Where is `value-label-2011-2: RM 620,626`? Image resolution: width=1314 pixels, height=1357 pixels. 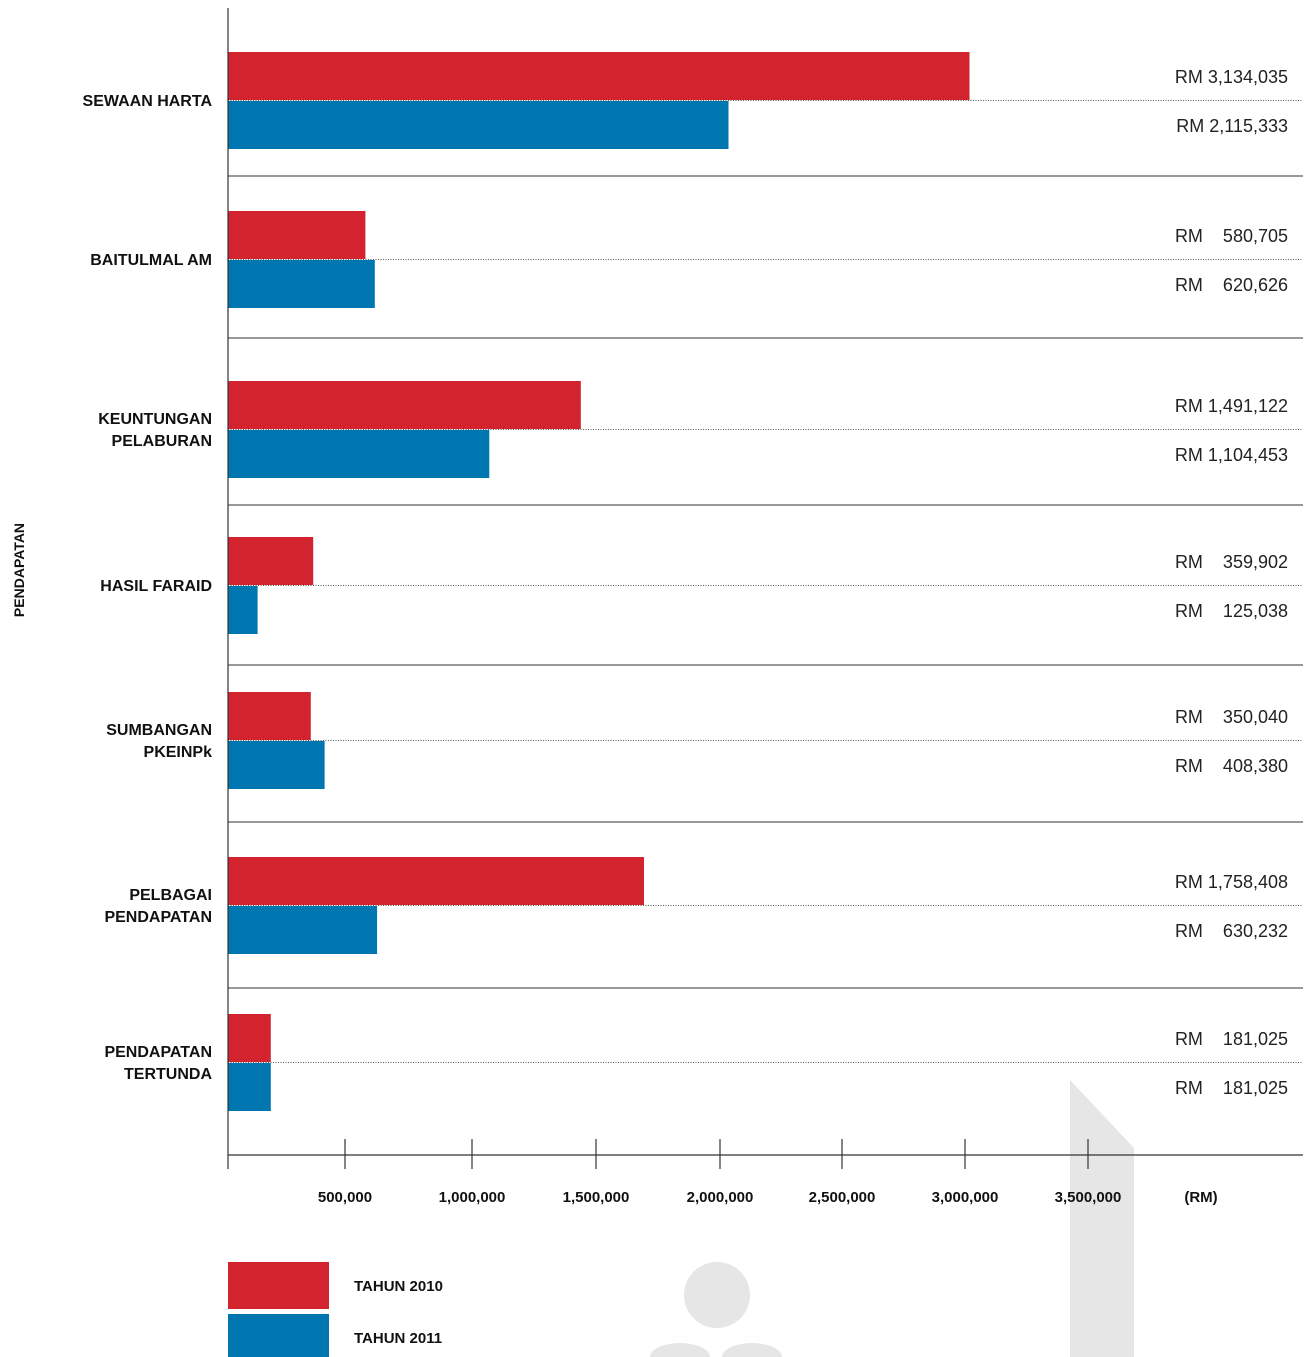 value-label-2011-2: RM 620,626 is located at coordinates (1231, 285).